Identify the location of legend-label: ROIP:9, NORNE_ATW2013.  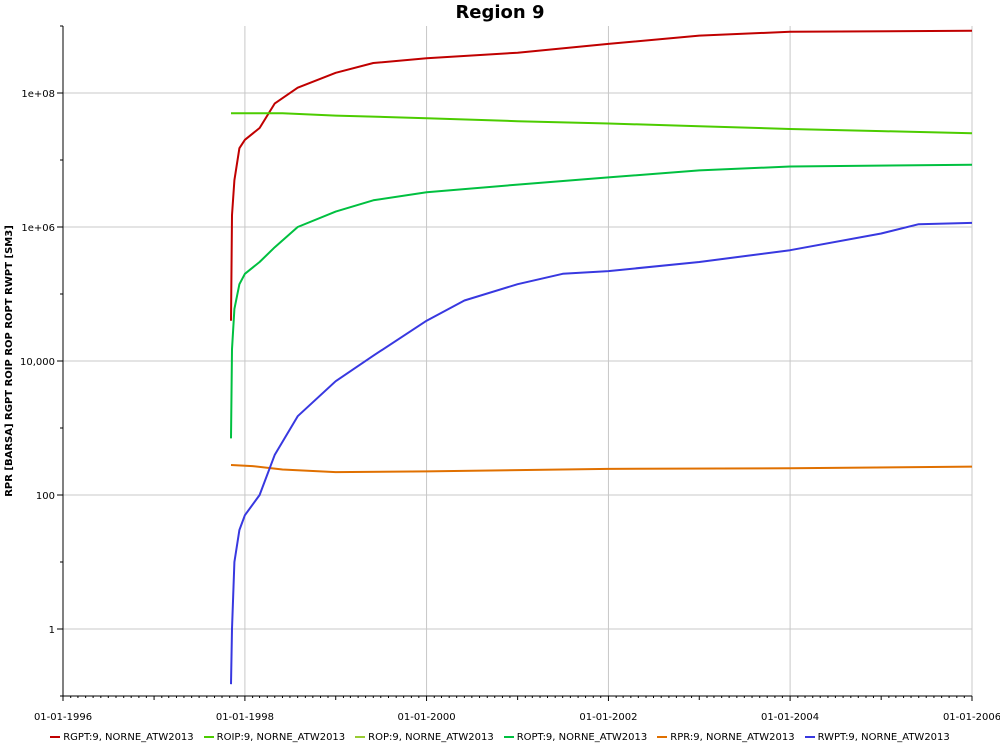
(281, 737).